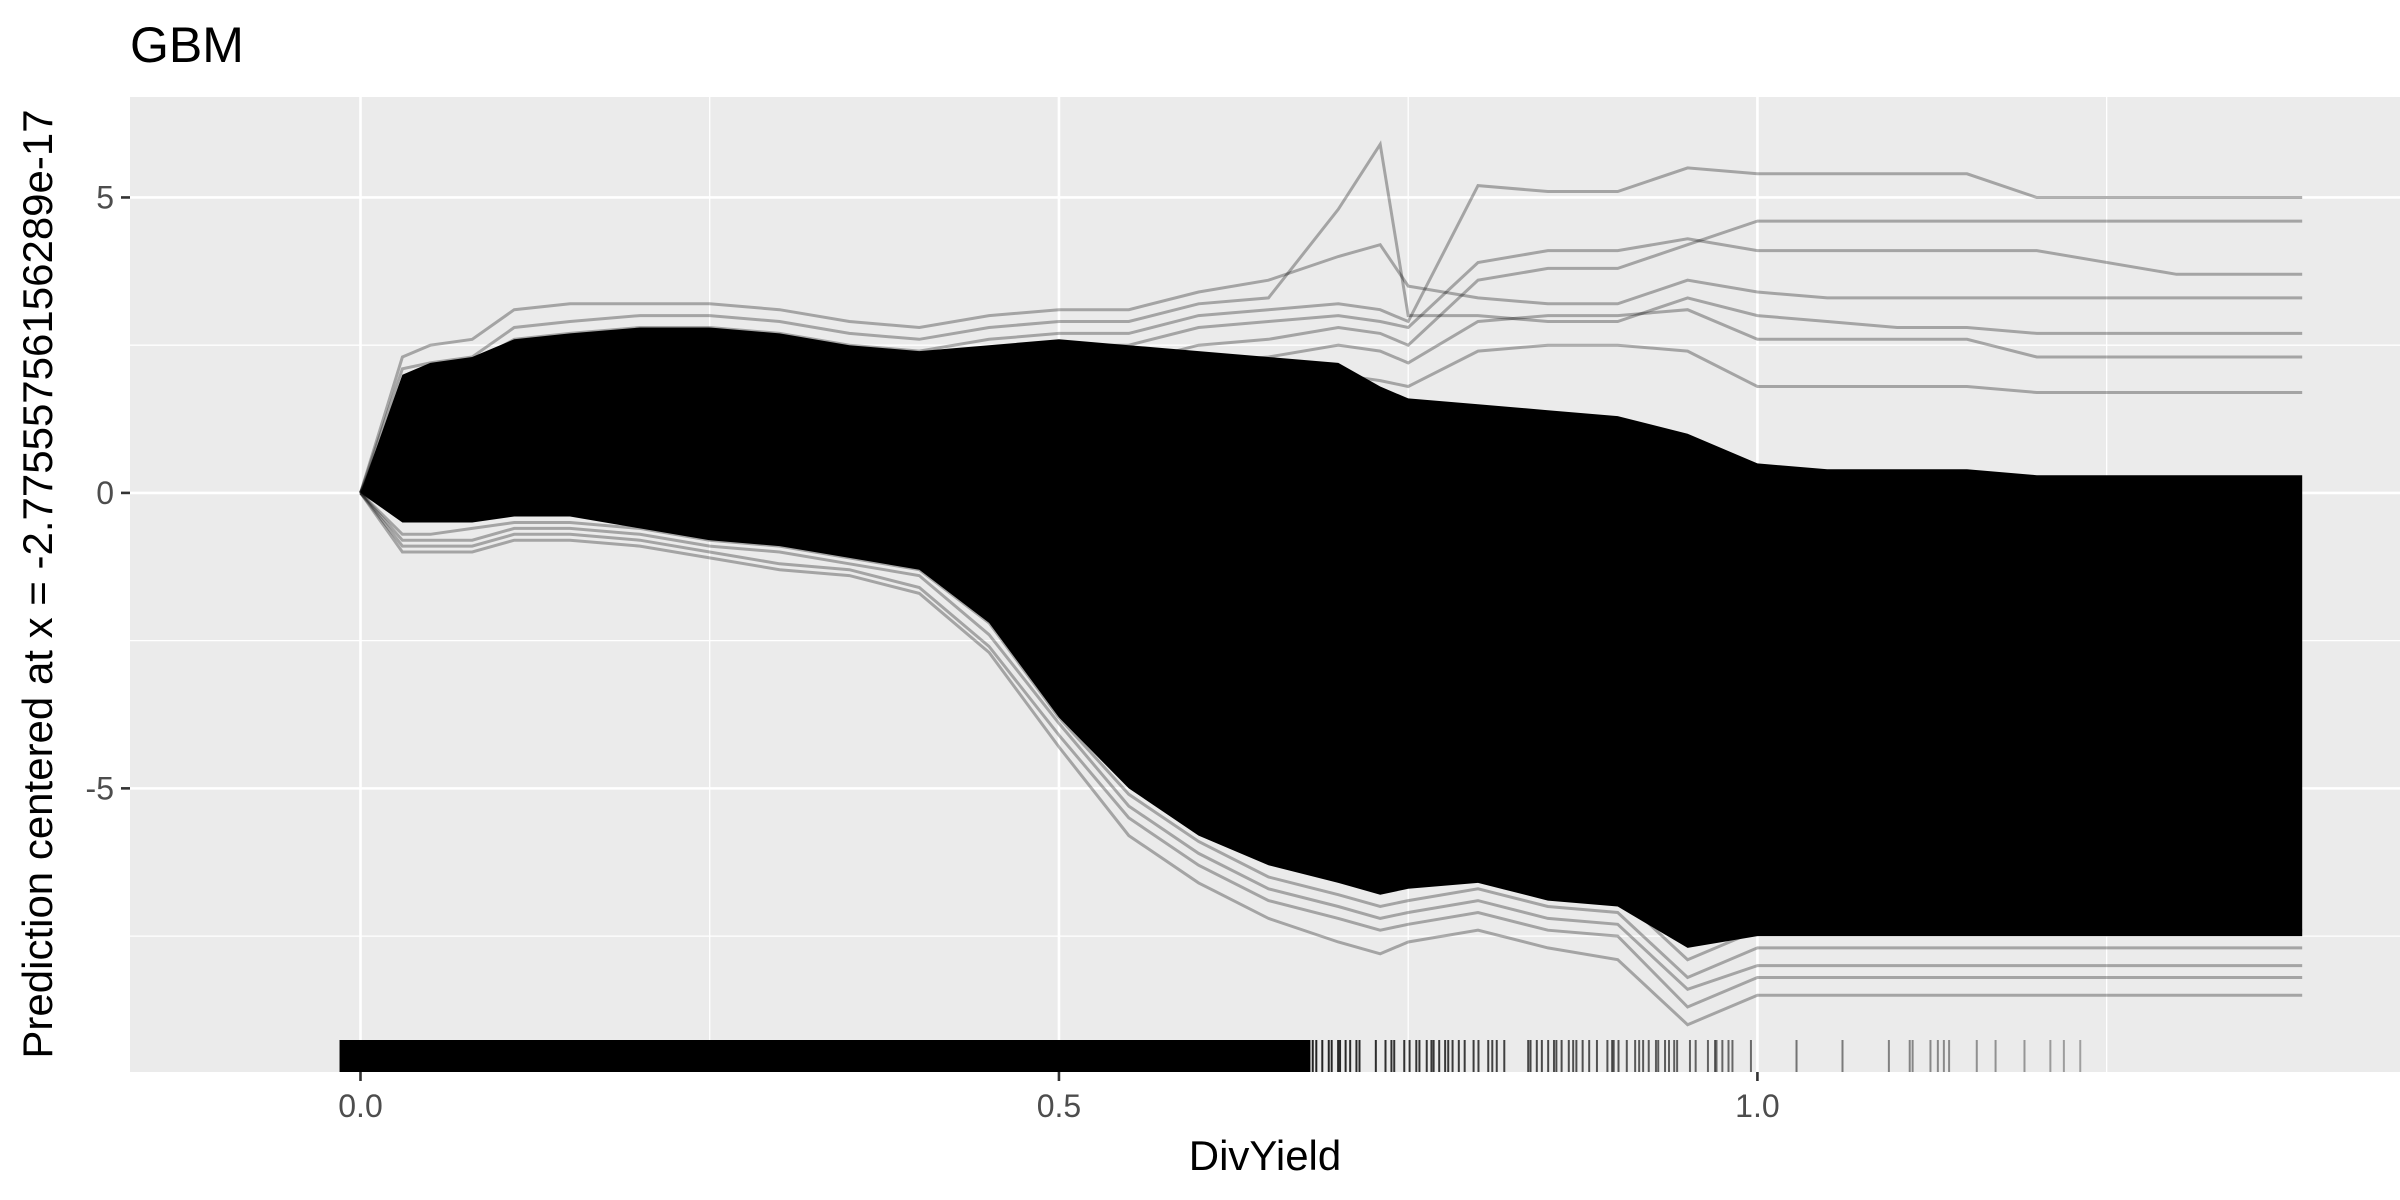 The width and height of the screenshot is (2400, 1200). Describe the element at coordinates (105, 493) in the screenshot. I see `y-tick-label: 0` at that location.